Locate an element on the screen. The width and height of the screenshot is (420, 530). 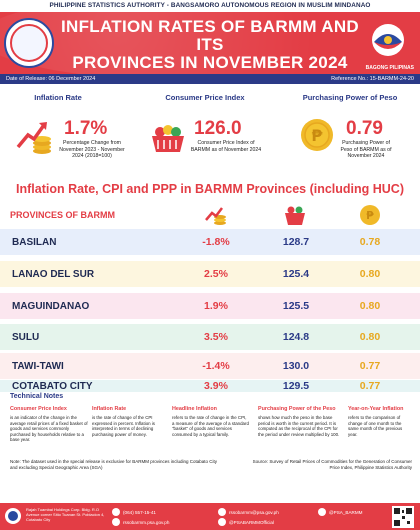
province-name: TAWI-TAWI is located at coordinates (38, 366).